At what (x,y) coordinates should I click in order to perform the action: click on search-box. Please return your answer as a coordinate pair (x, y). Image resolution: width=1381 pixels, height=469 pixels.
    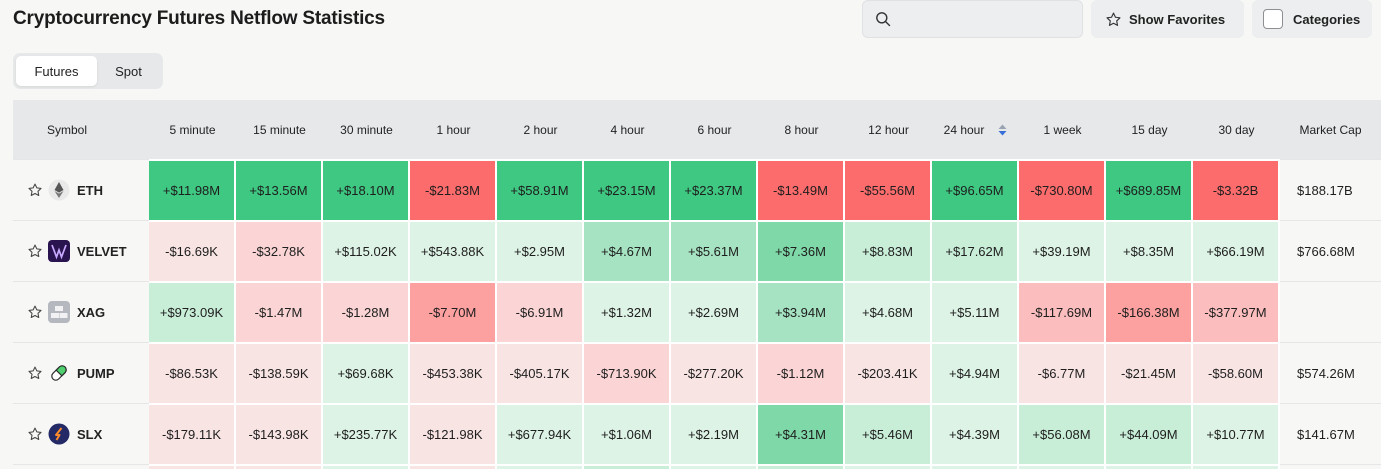
    Looking at the image, I should click on (972, 19).